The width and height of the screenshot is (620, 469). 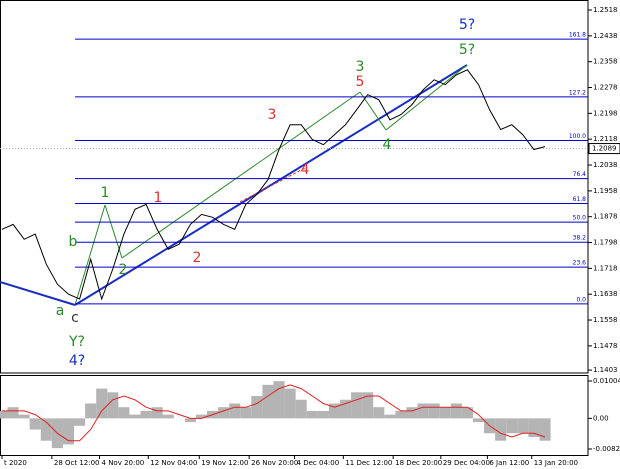 What do you see at coordinates (581, 299) in the screenshot?
I see `fib-level-label: 0.0` at bounding box center [581, 299].